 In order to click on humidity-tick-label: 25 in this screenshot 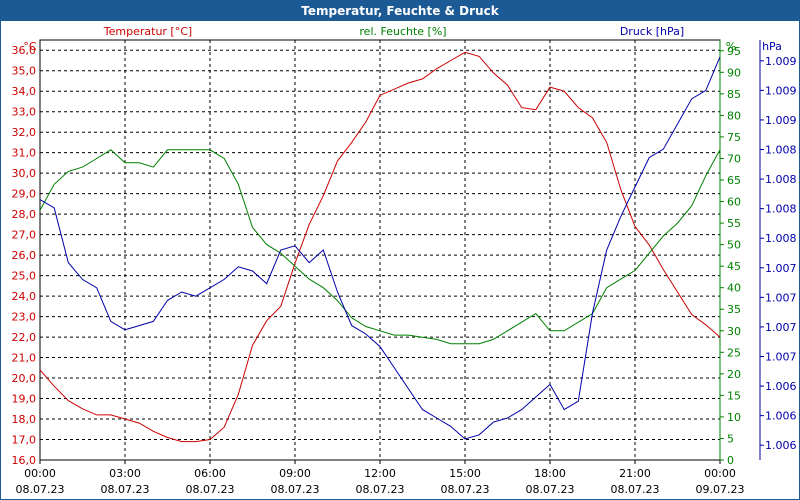, I will do `click(734, 352)`.